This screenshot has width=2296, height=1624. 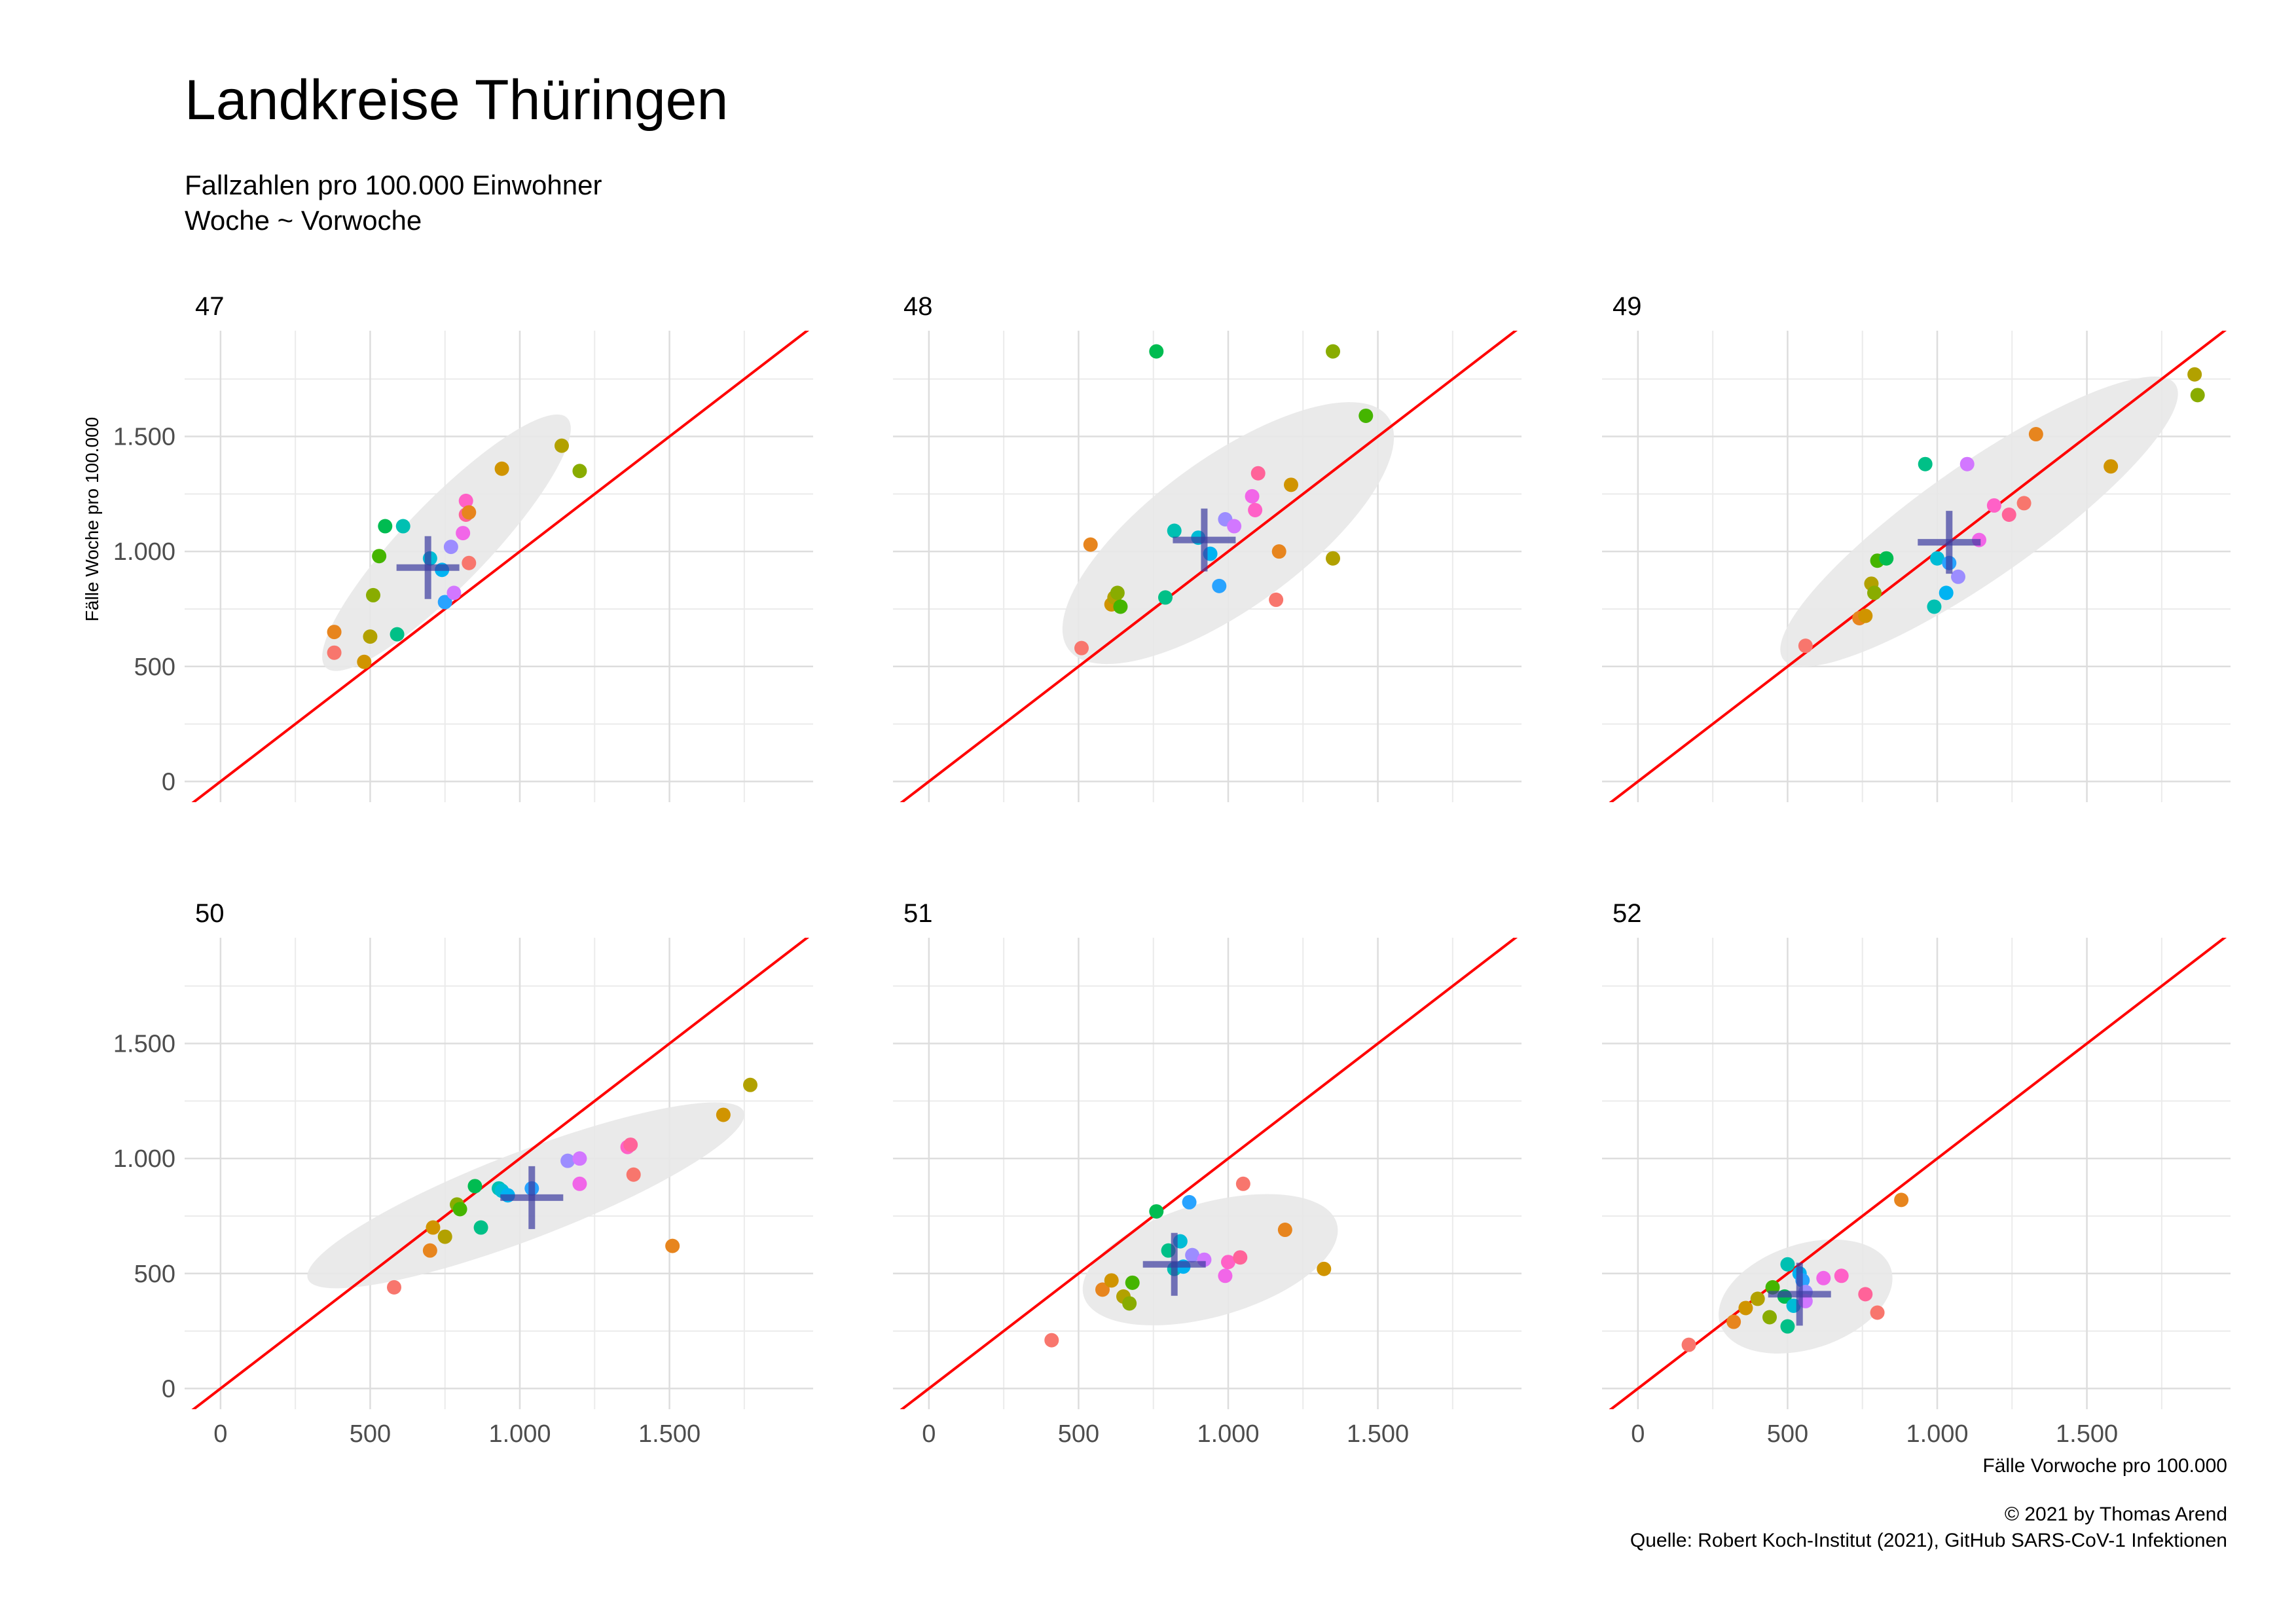 What do you see at coordinates (1627, 306) in the screenshot?
I see `facet-label: 49` at bounding box center [1627, 306].